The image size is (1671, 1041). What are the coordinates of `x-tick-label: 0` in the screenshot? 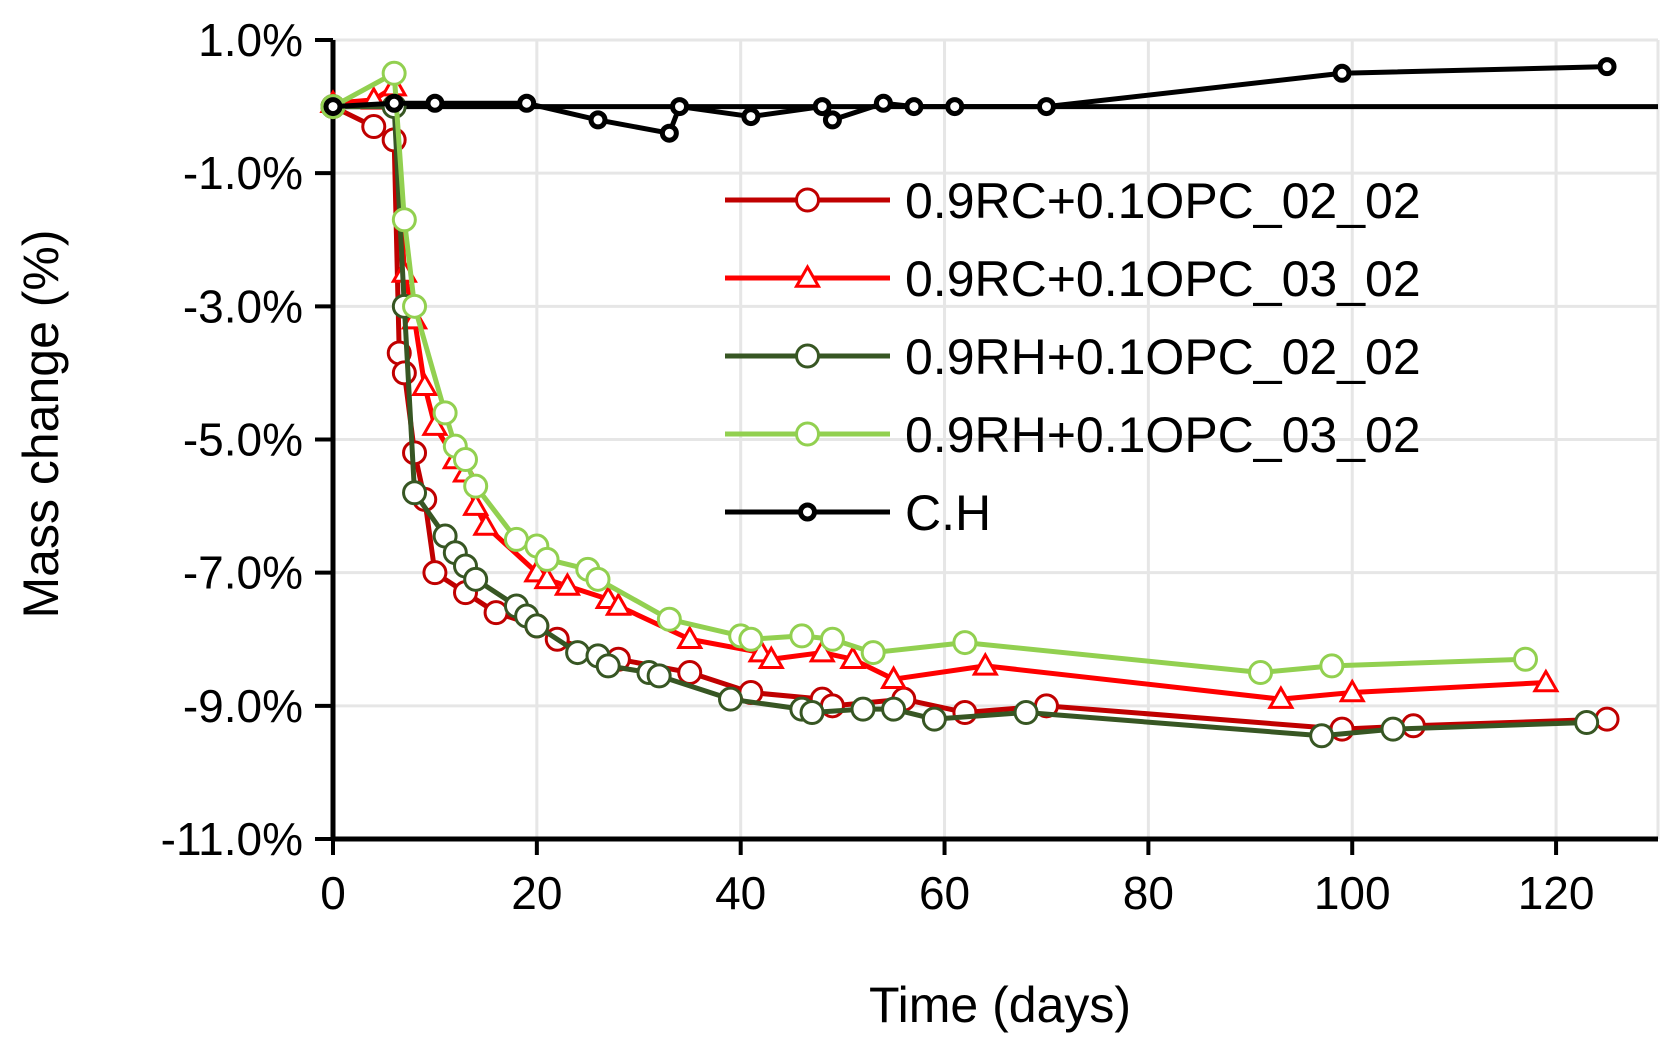 It's located at (333, 893).